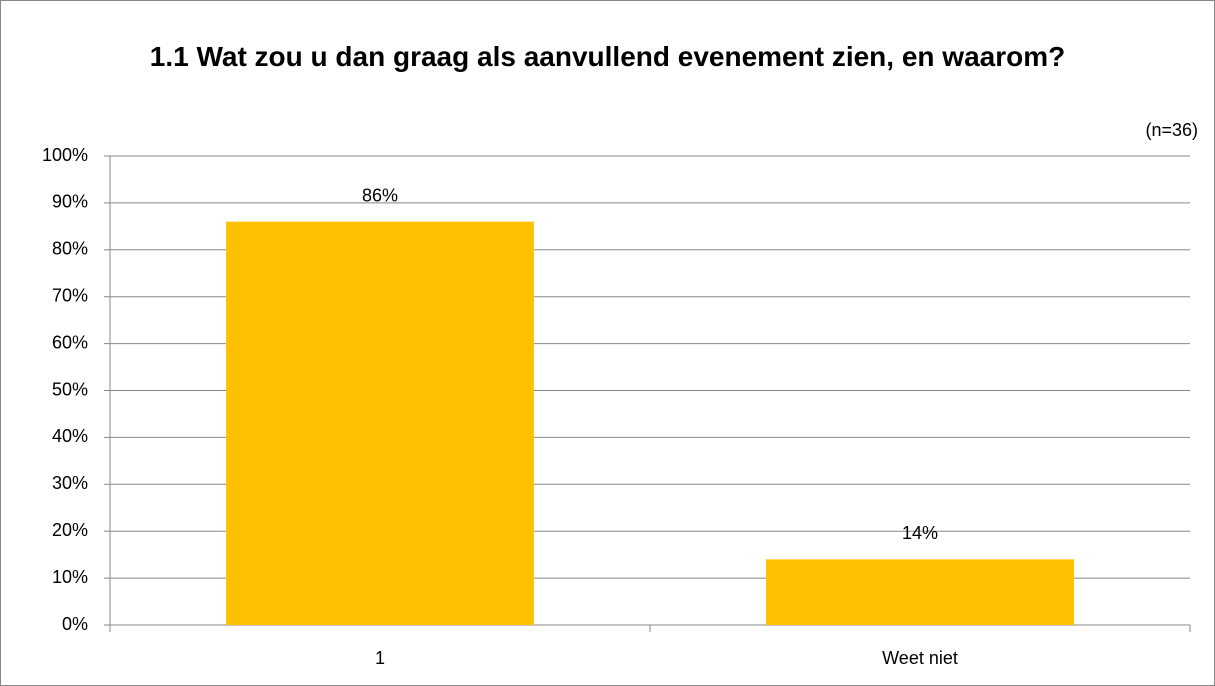 The image size is (1215, 686). I want to click on value-label: 14%, so click(920, 533).